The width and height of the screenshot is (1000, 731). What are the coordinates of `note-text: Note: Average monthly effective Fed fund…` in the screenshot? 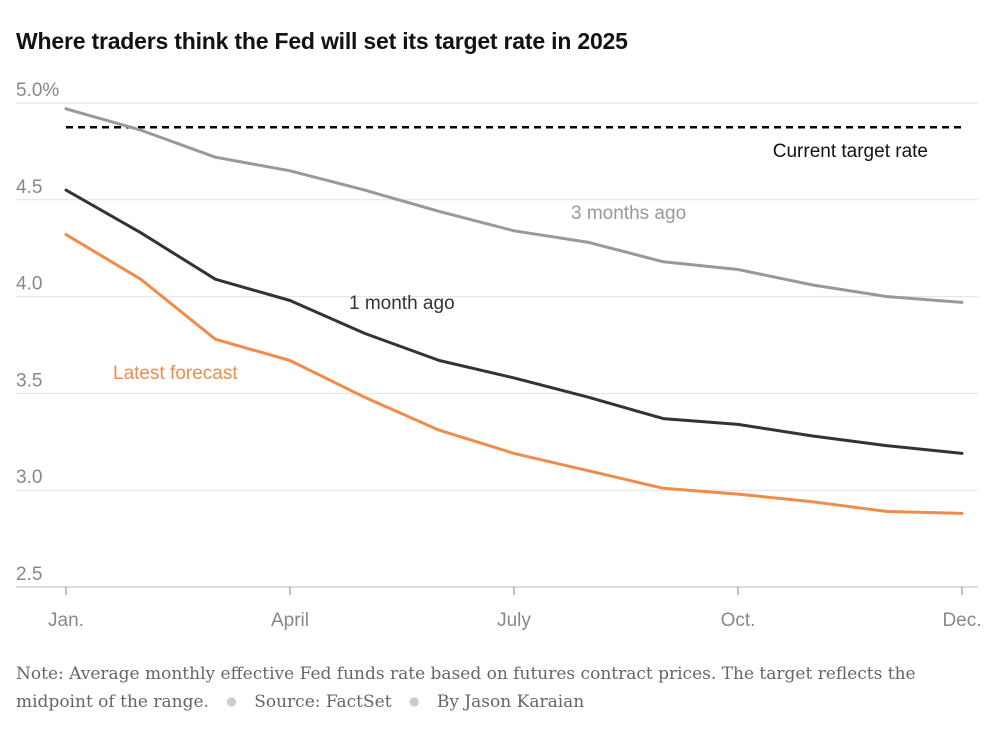 It's located at (466, 688).